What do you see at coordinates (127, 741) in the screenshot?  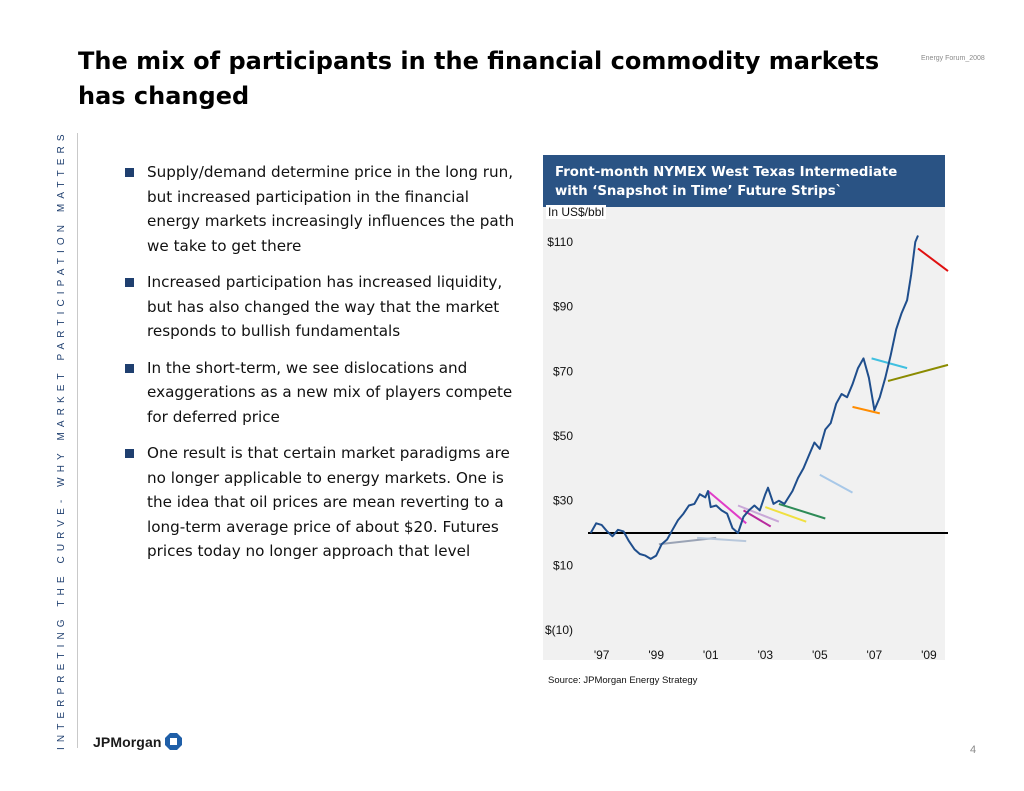 I see `logo-text: JPMorgan` at bounding box center [127, 741].